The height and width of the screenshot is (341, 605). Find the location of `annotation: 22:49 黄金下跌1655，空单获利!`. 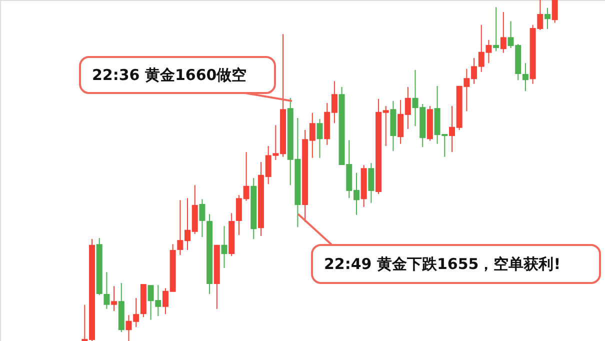

annotation: 22:49 黄金下跌1655，空单获利! is located at coordinates (442, 264).